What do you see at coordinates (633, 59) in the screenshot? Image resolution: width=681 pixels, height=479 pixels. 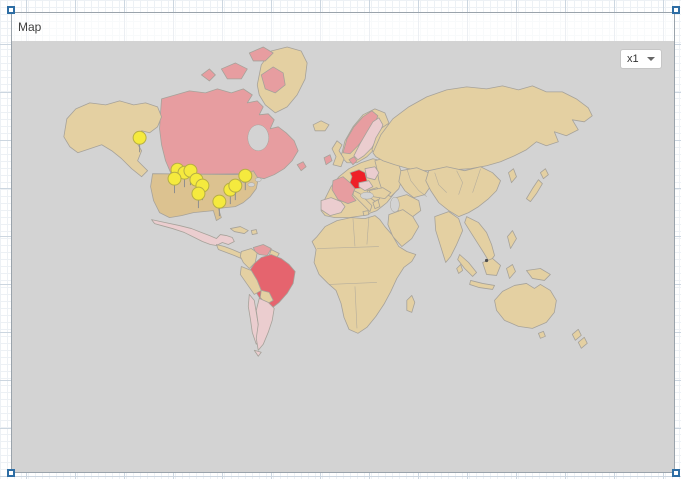 I see `map-zoom-value: x1` at bounding box center [633, 59].